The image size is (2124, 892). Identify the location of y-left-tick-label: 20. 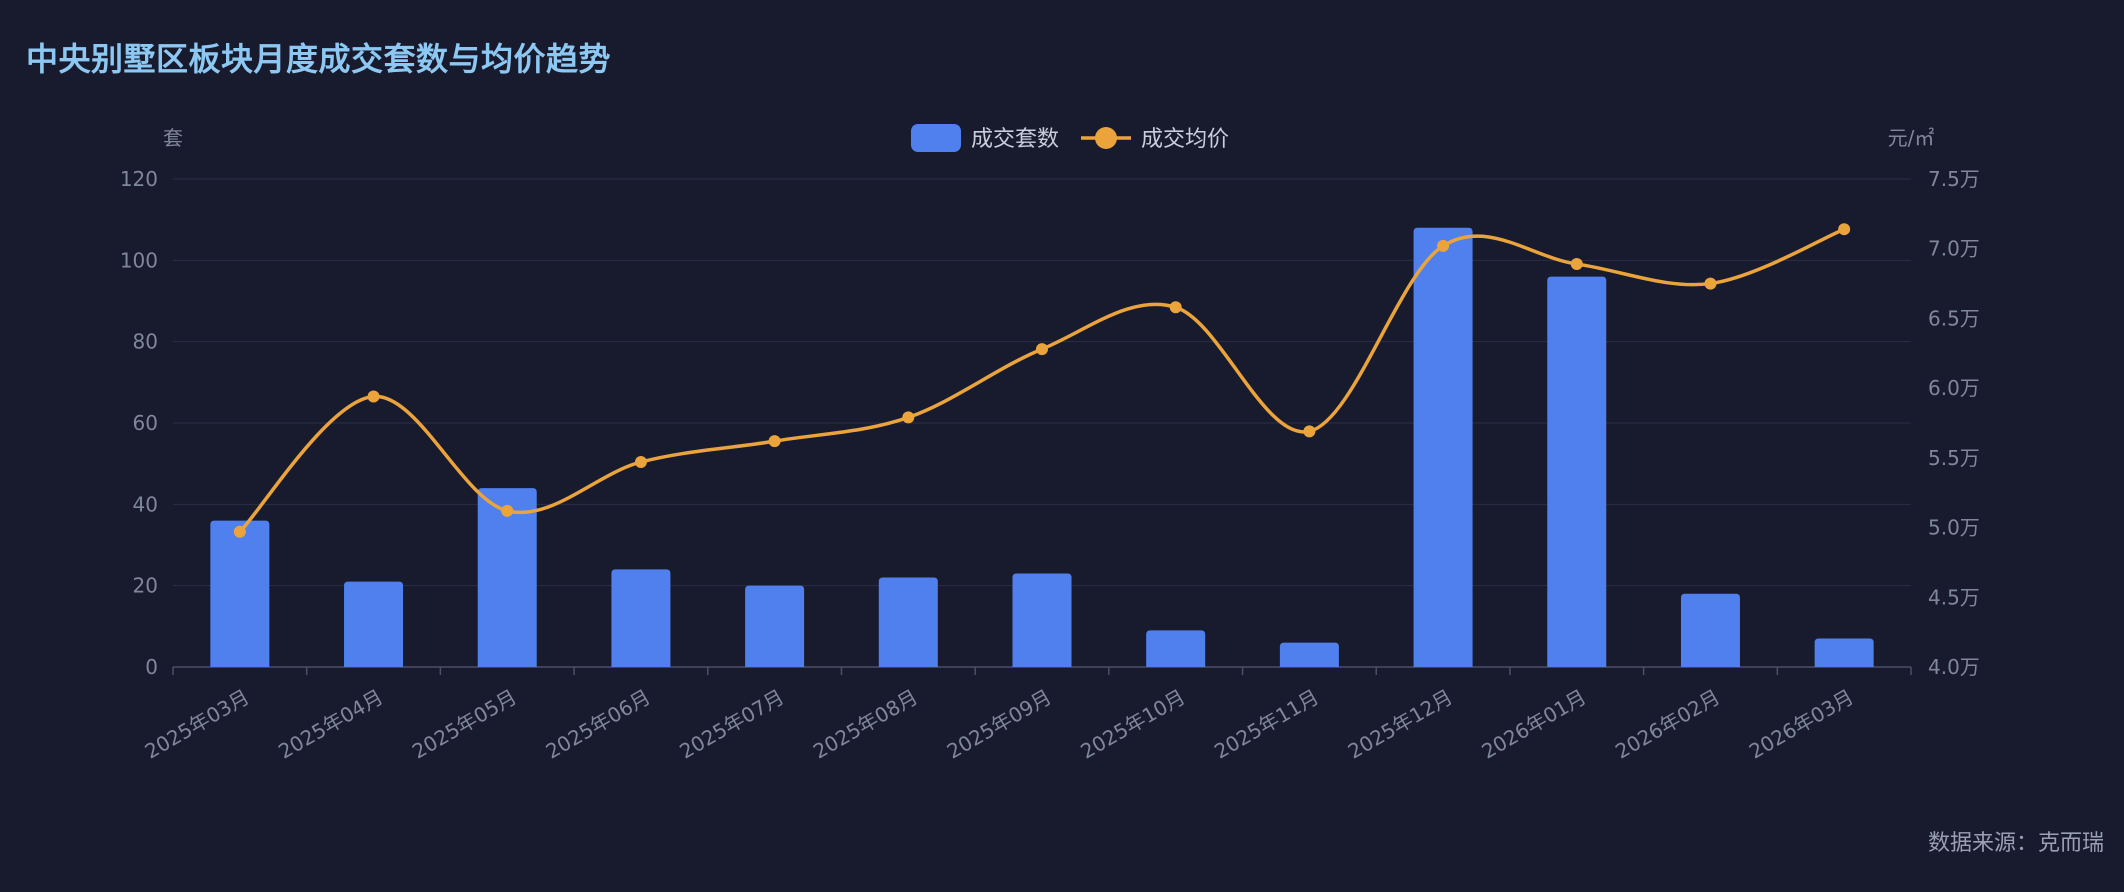
(145, 586).